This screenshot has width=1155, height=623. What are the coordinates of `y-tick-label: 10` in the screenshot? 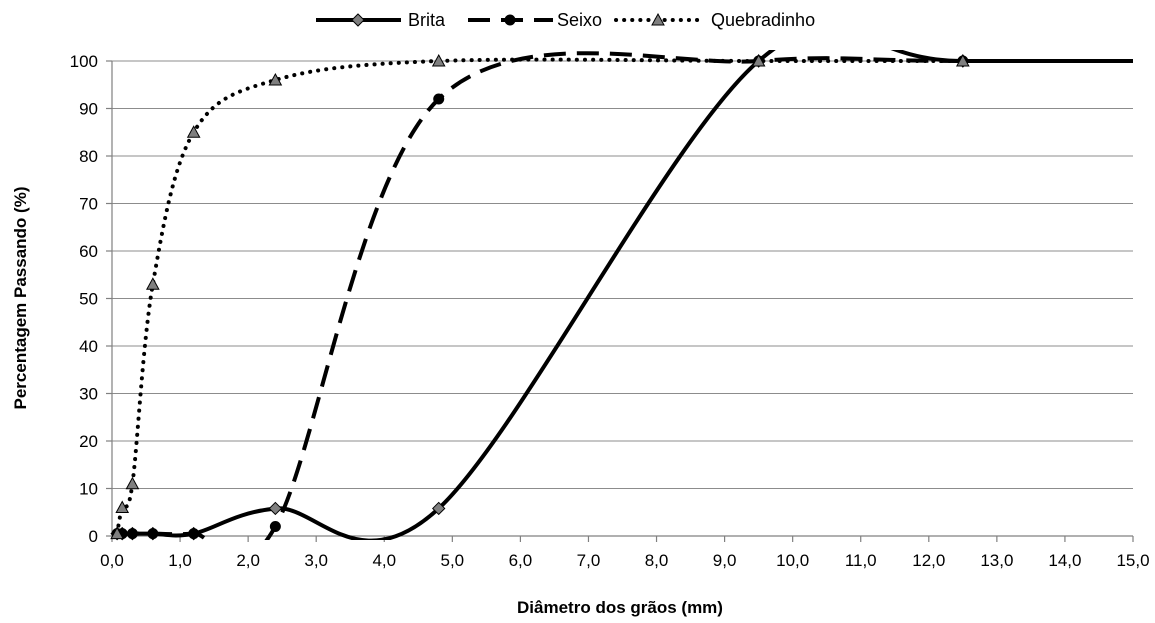 It's located at (88, 489).